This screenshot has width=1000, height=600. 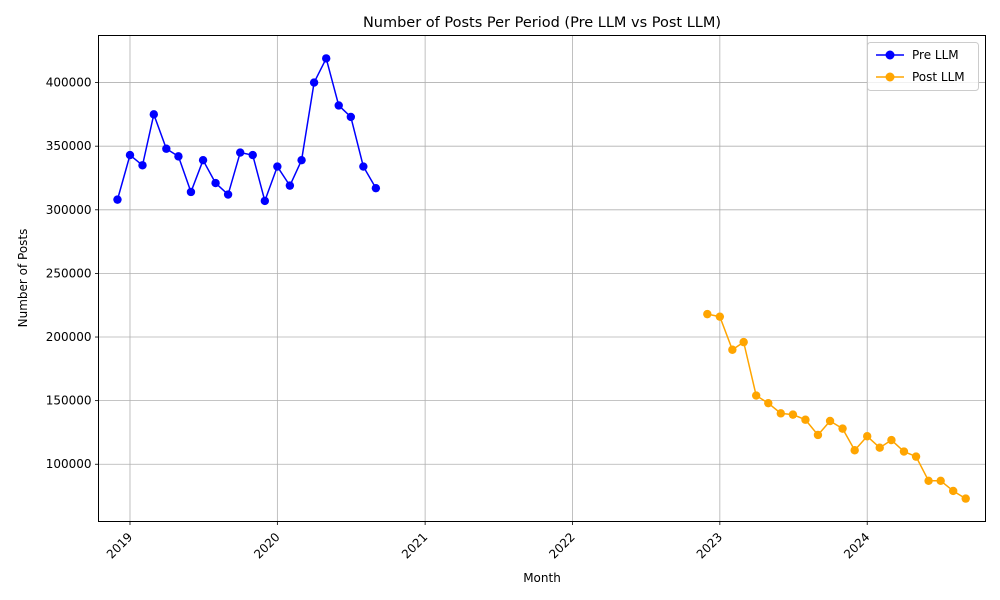 I want to click on y-tick-label: 350000, so click(x=69, y=146).